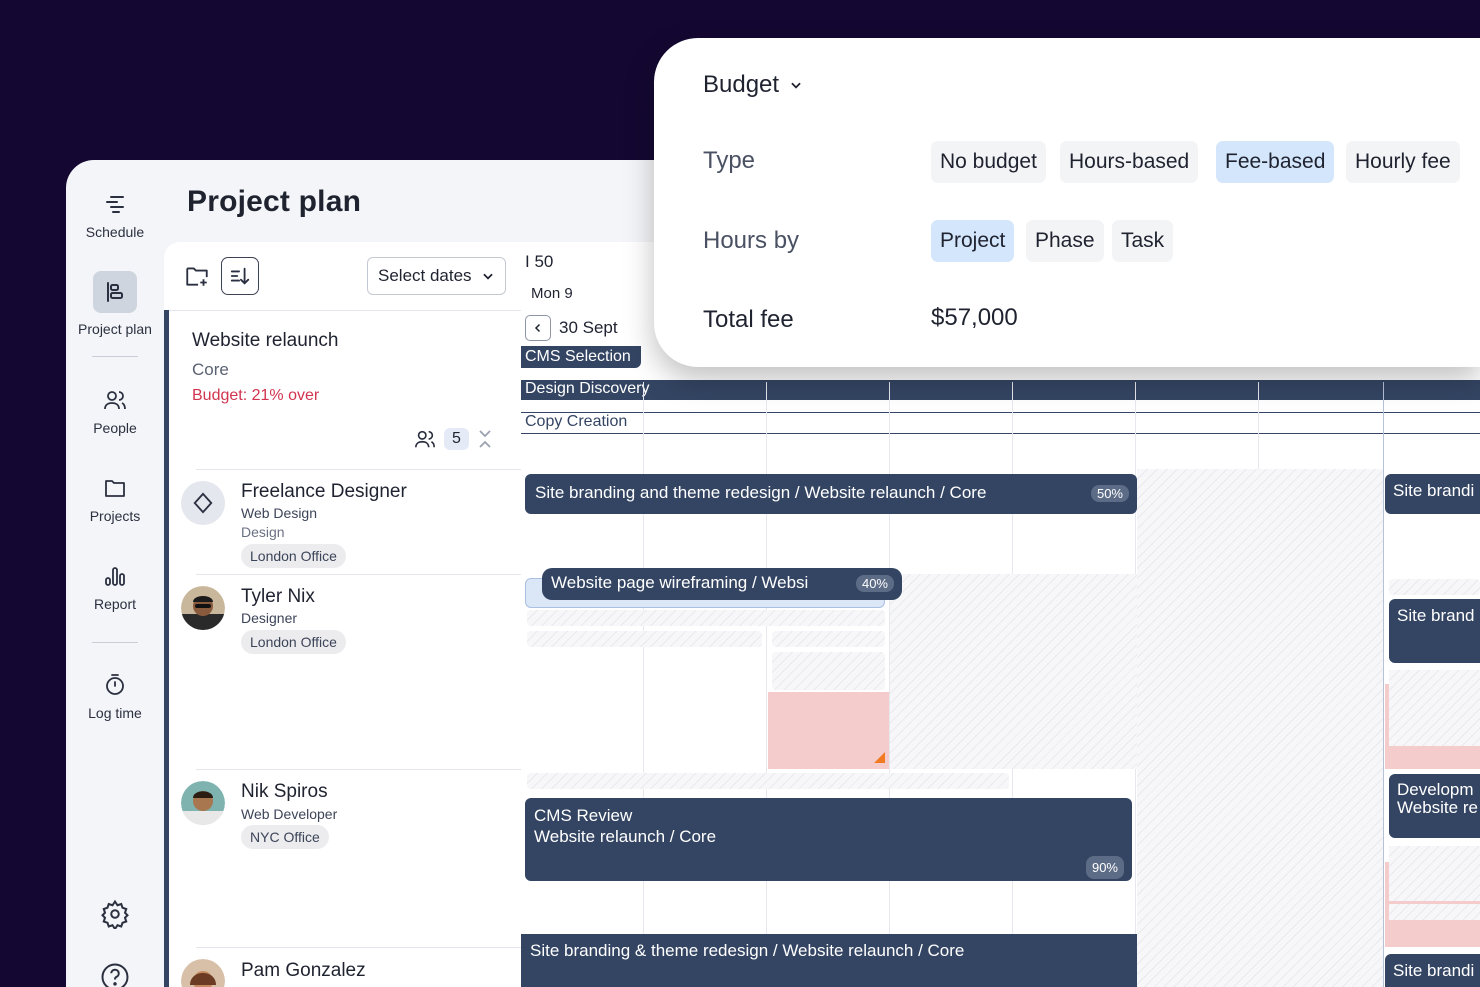 The width and height of the screenshot is (1480, 987). I want to click on chevron-down-icon, so click(488, 276).